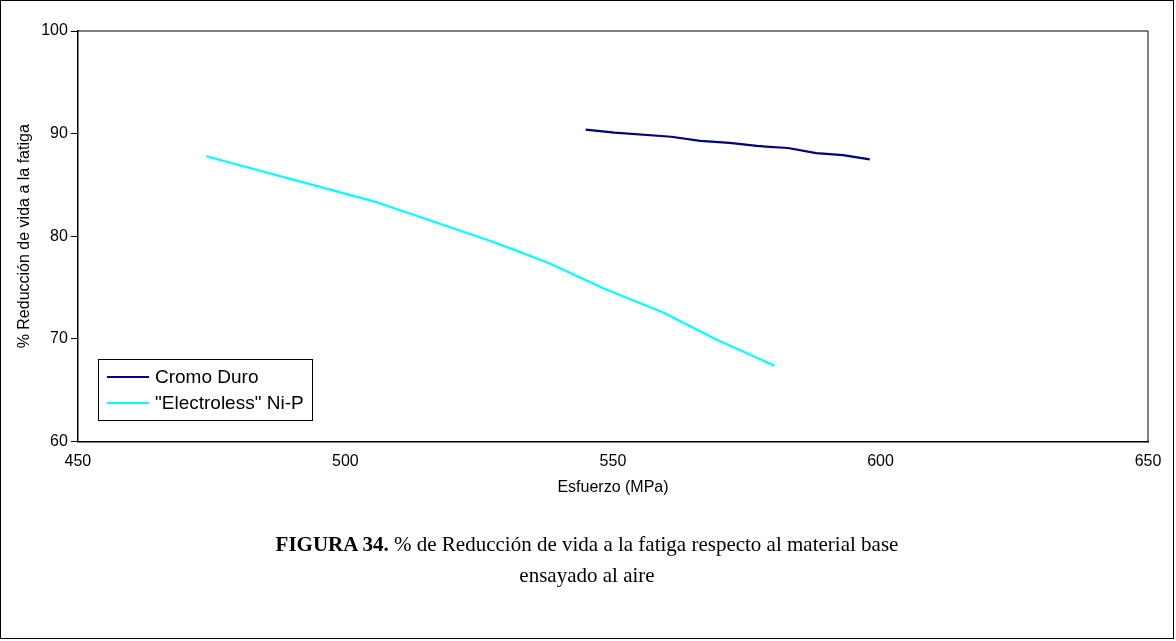 This screenshot has width=1176, height=641. Describe the element at coordinates (587, 560) in the screenshot. I see `text: FIGURA 34. % de Reducción de vida a la fatiga respecto al material base ensayado al aire` at that location.